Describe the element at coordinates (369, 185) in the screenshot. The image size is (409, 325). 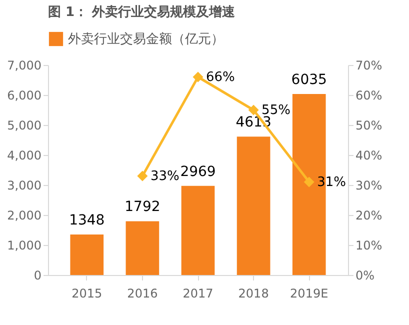
I see `y2-tick-label: 30%` at that location.